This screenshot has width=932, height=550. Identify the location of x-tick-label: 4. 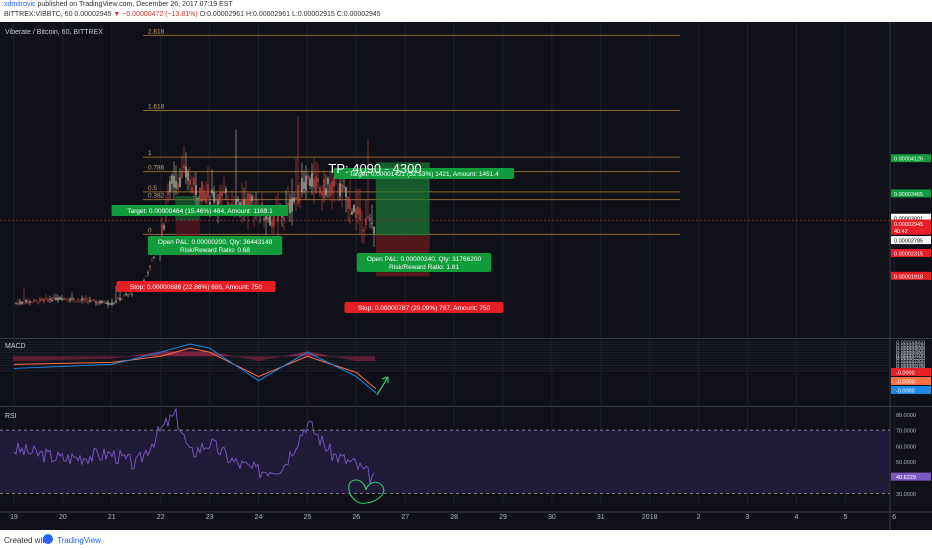
(796, 517).